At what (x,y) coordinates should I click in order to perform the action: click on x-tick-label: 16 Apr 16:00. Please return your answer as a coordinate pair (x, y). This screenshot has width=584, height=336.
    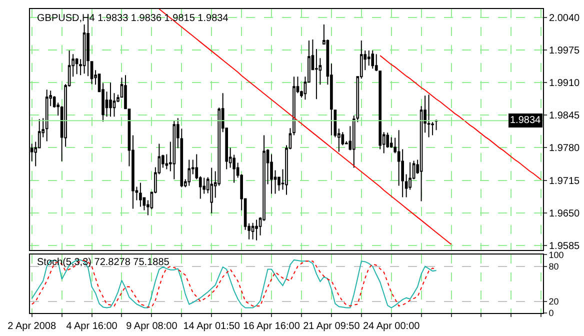
    Looking at the image, I should click on (271, 326).